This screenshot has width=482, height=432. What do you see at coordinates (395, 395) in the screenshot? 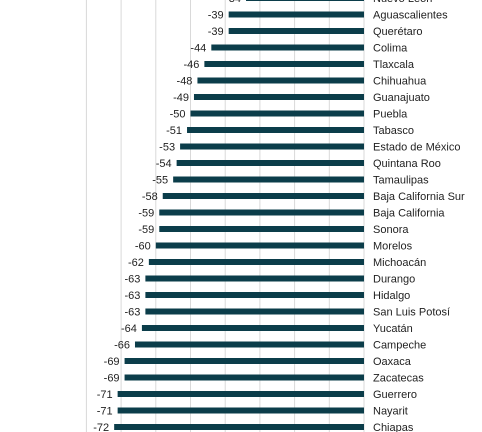
I see `category-label: Guerrero` at bounding box center [395, 395].